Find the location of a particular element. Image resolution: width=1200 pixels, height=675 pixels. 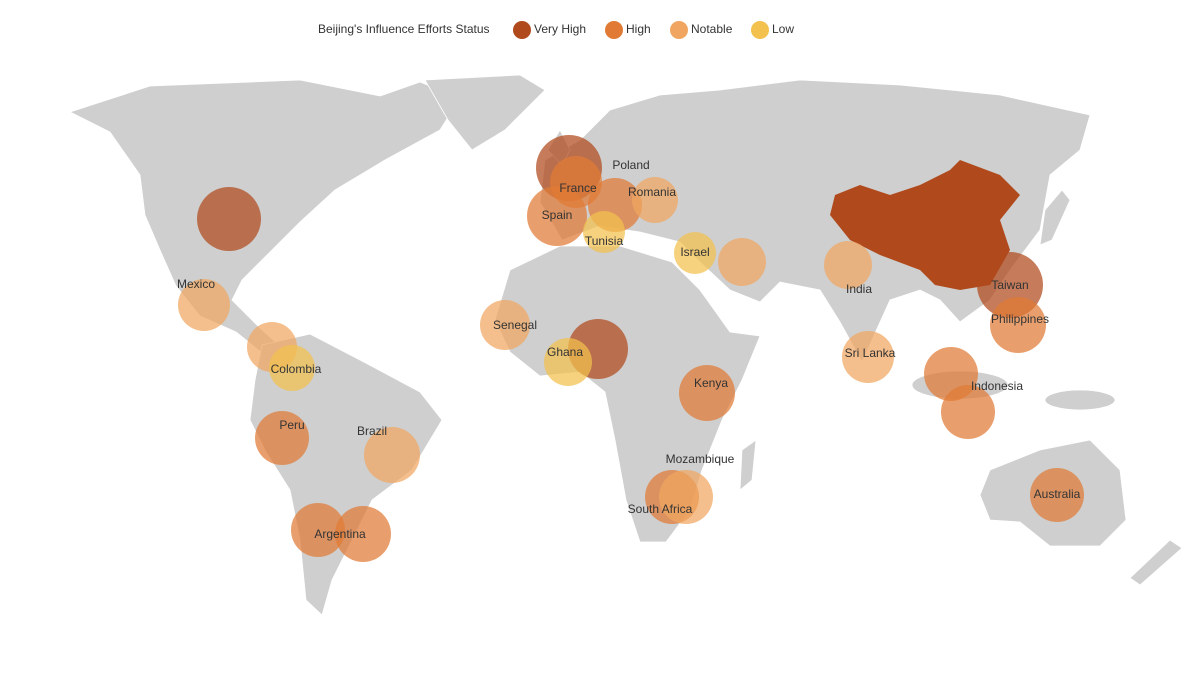

country-label: Romania is located at coordinates (652, 192).